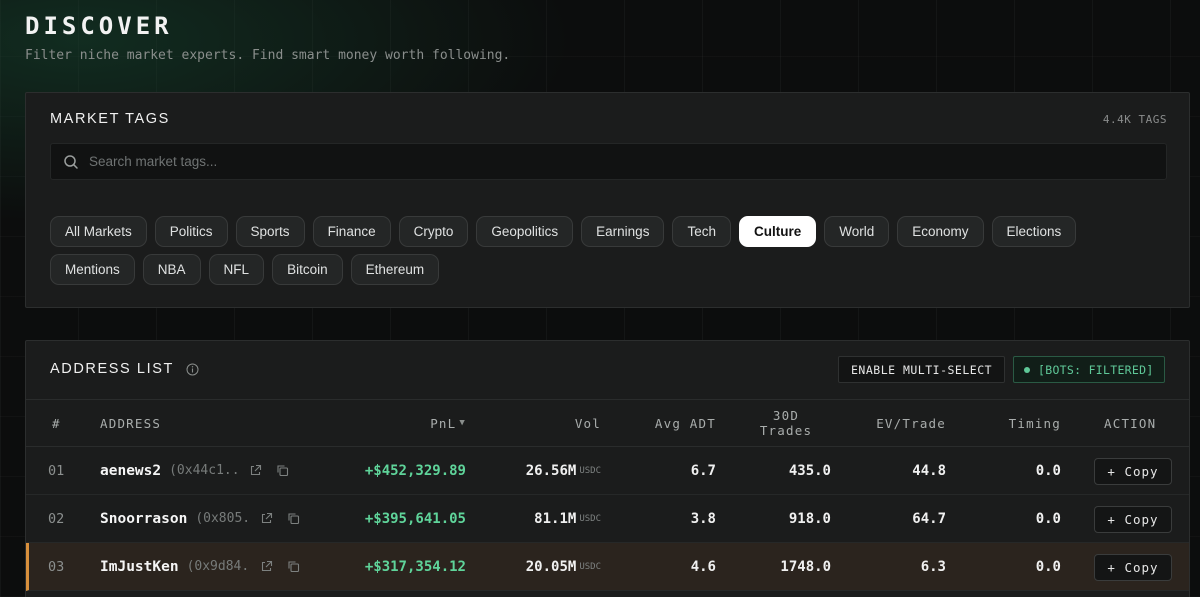 The width and height of the screenshot is (1200, 597). I want to click on tag-chip-economy: Economy, so click(940, 231).